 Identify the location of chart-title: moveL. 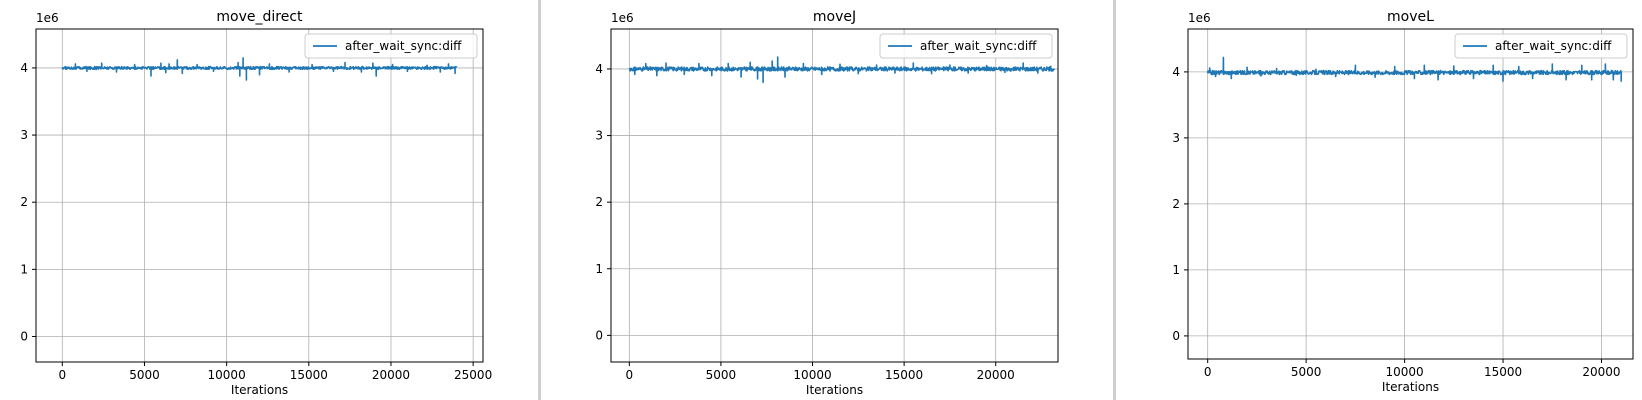
(1410, 17).